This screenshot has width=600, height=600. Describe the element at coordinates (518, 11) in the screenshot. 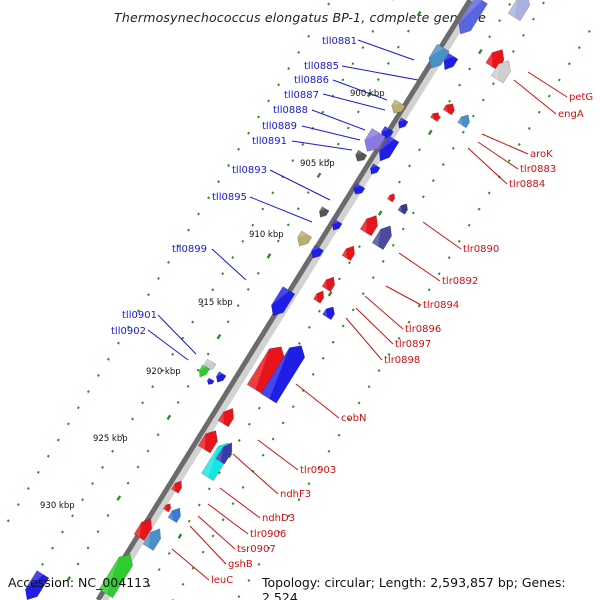

I see `gene-top-r` at that location.